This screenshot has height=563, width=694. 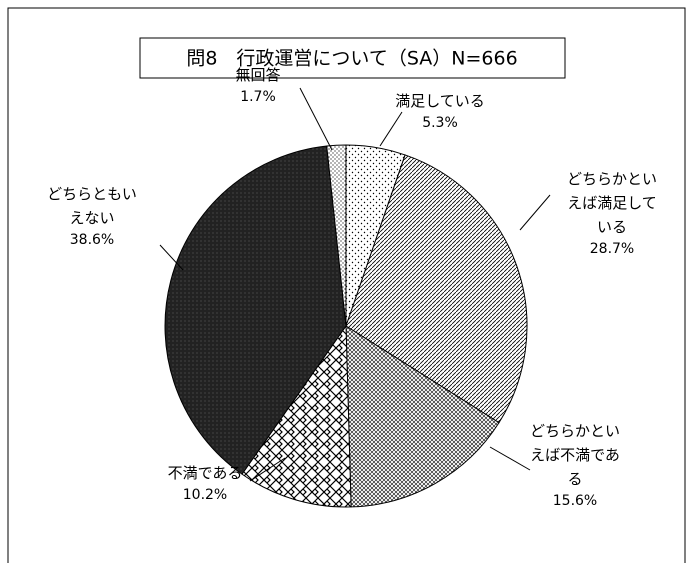 I want to click on slice-value-label: 10.2%, so click(x=205, y=495).